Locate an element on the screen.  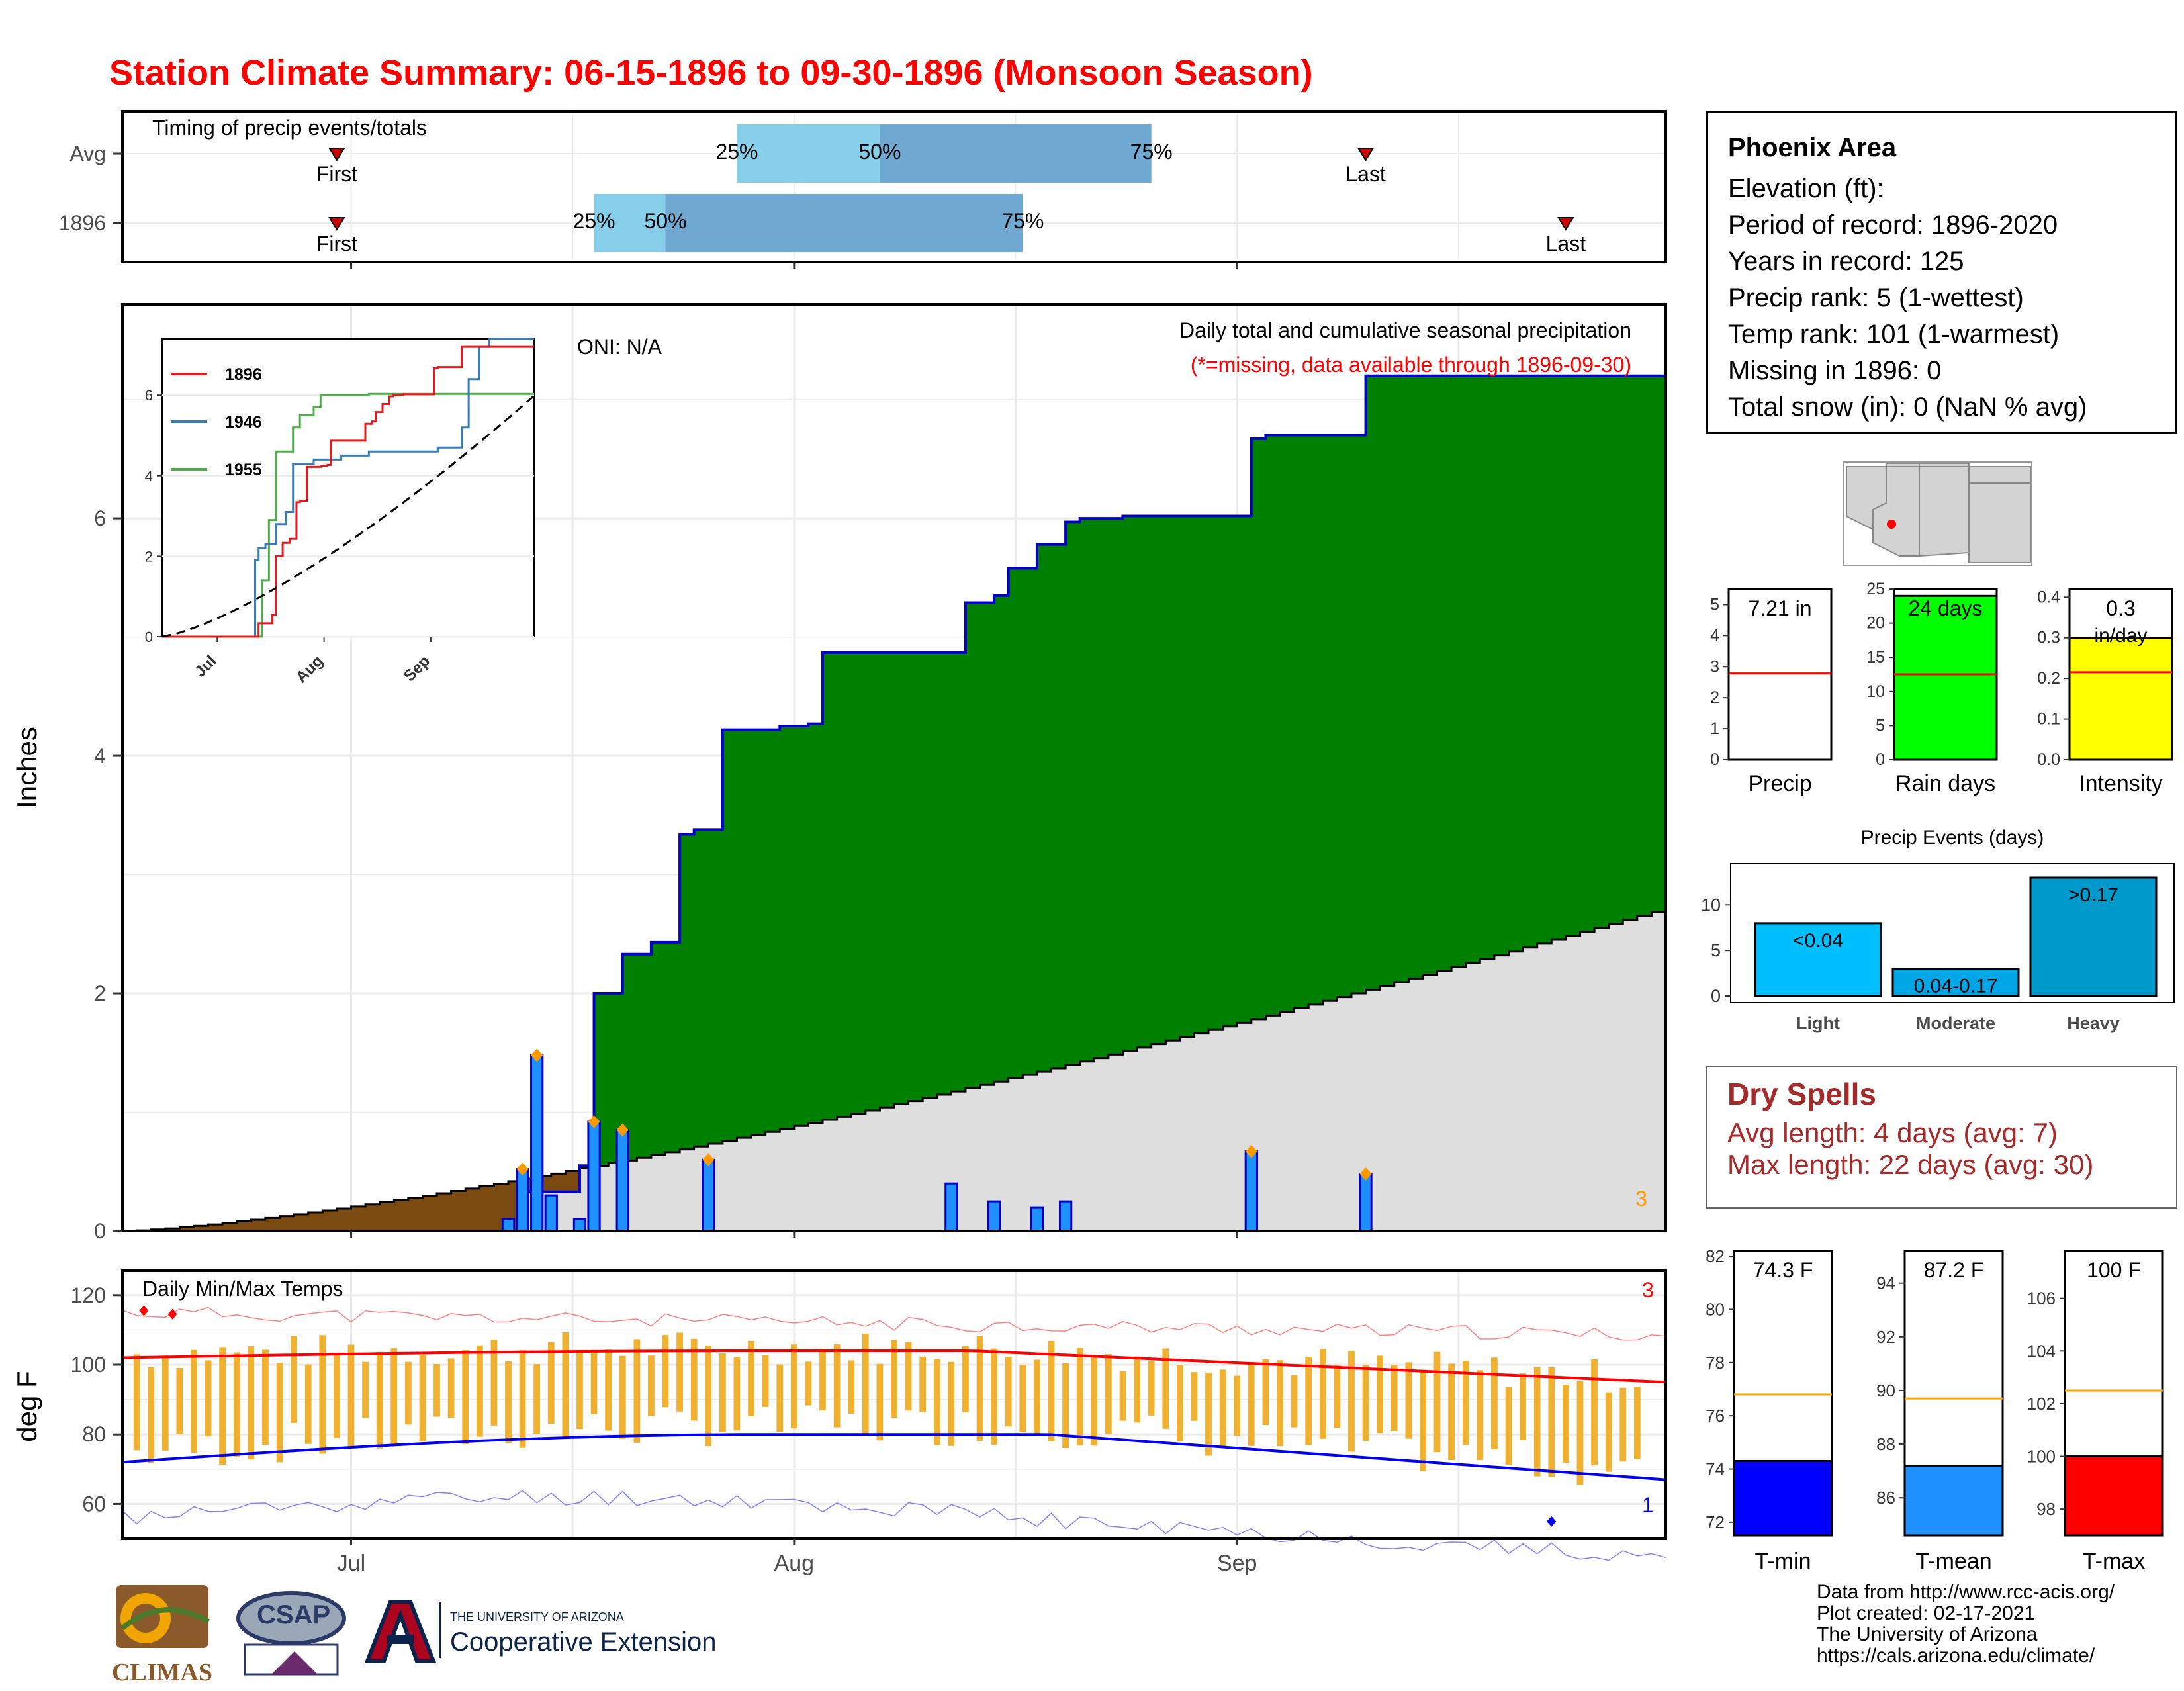
mini-bar-value: 24 days is located at coordinates (1945, 608).